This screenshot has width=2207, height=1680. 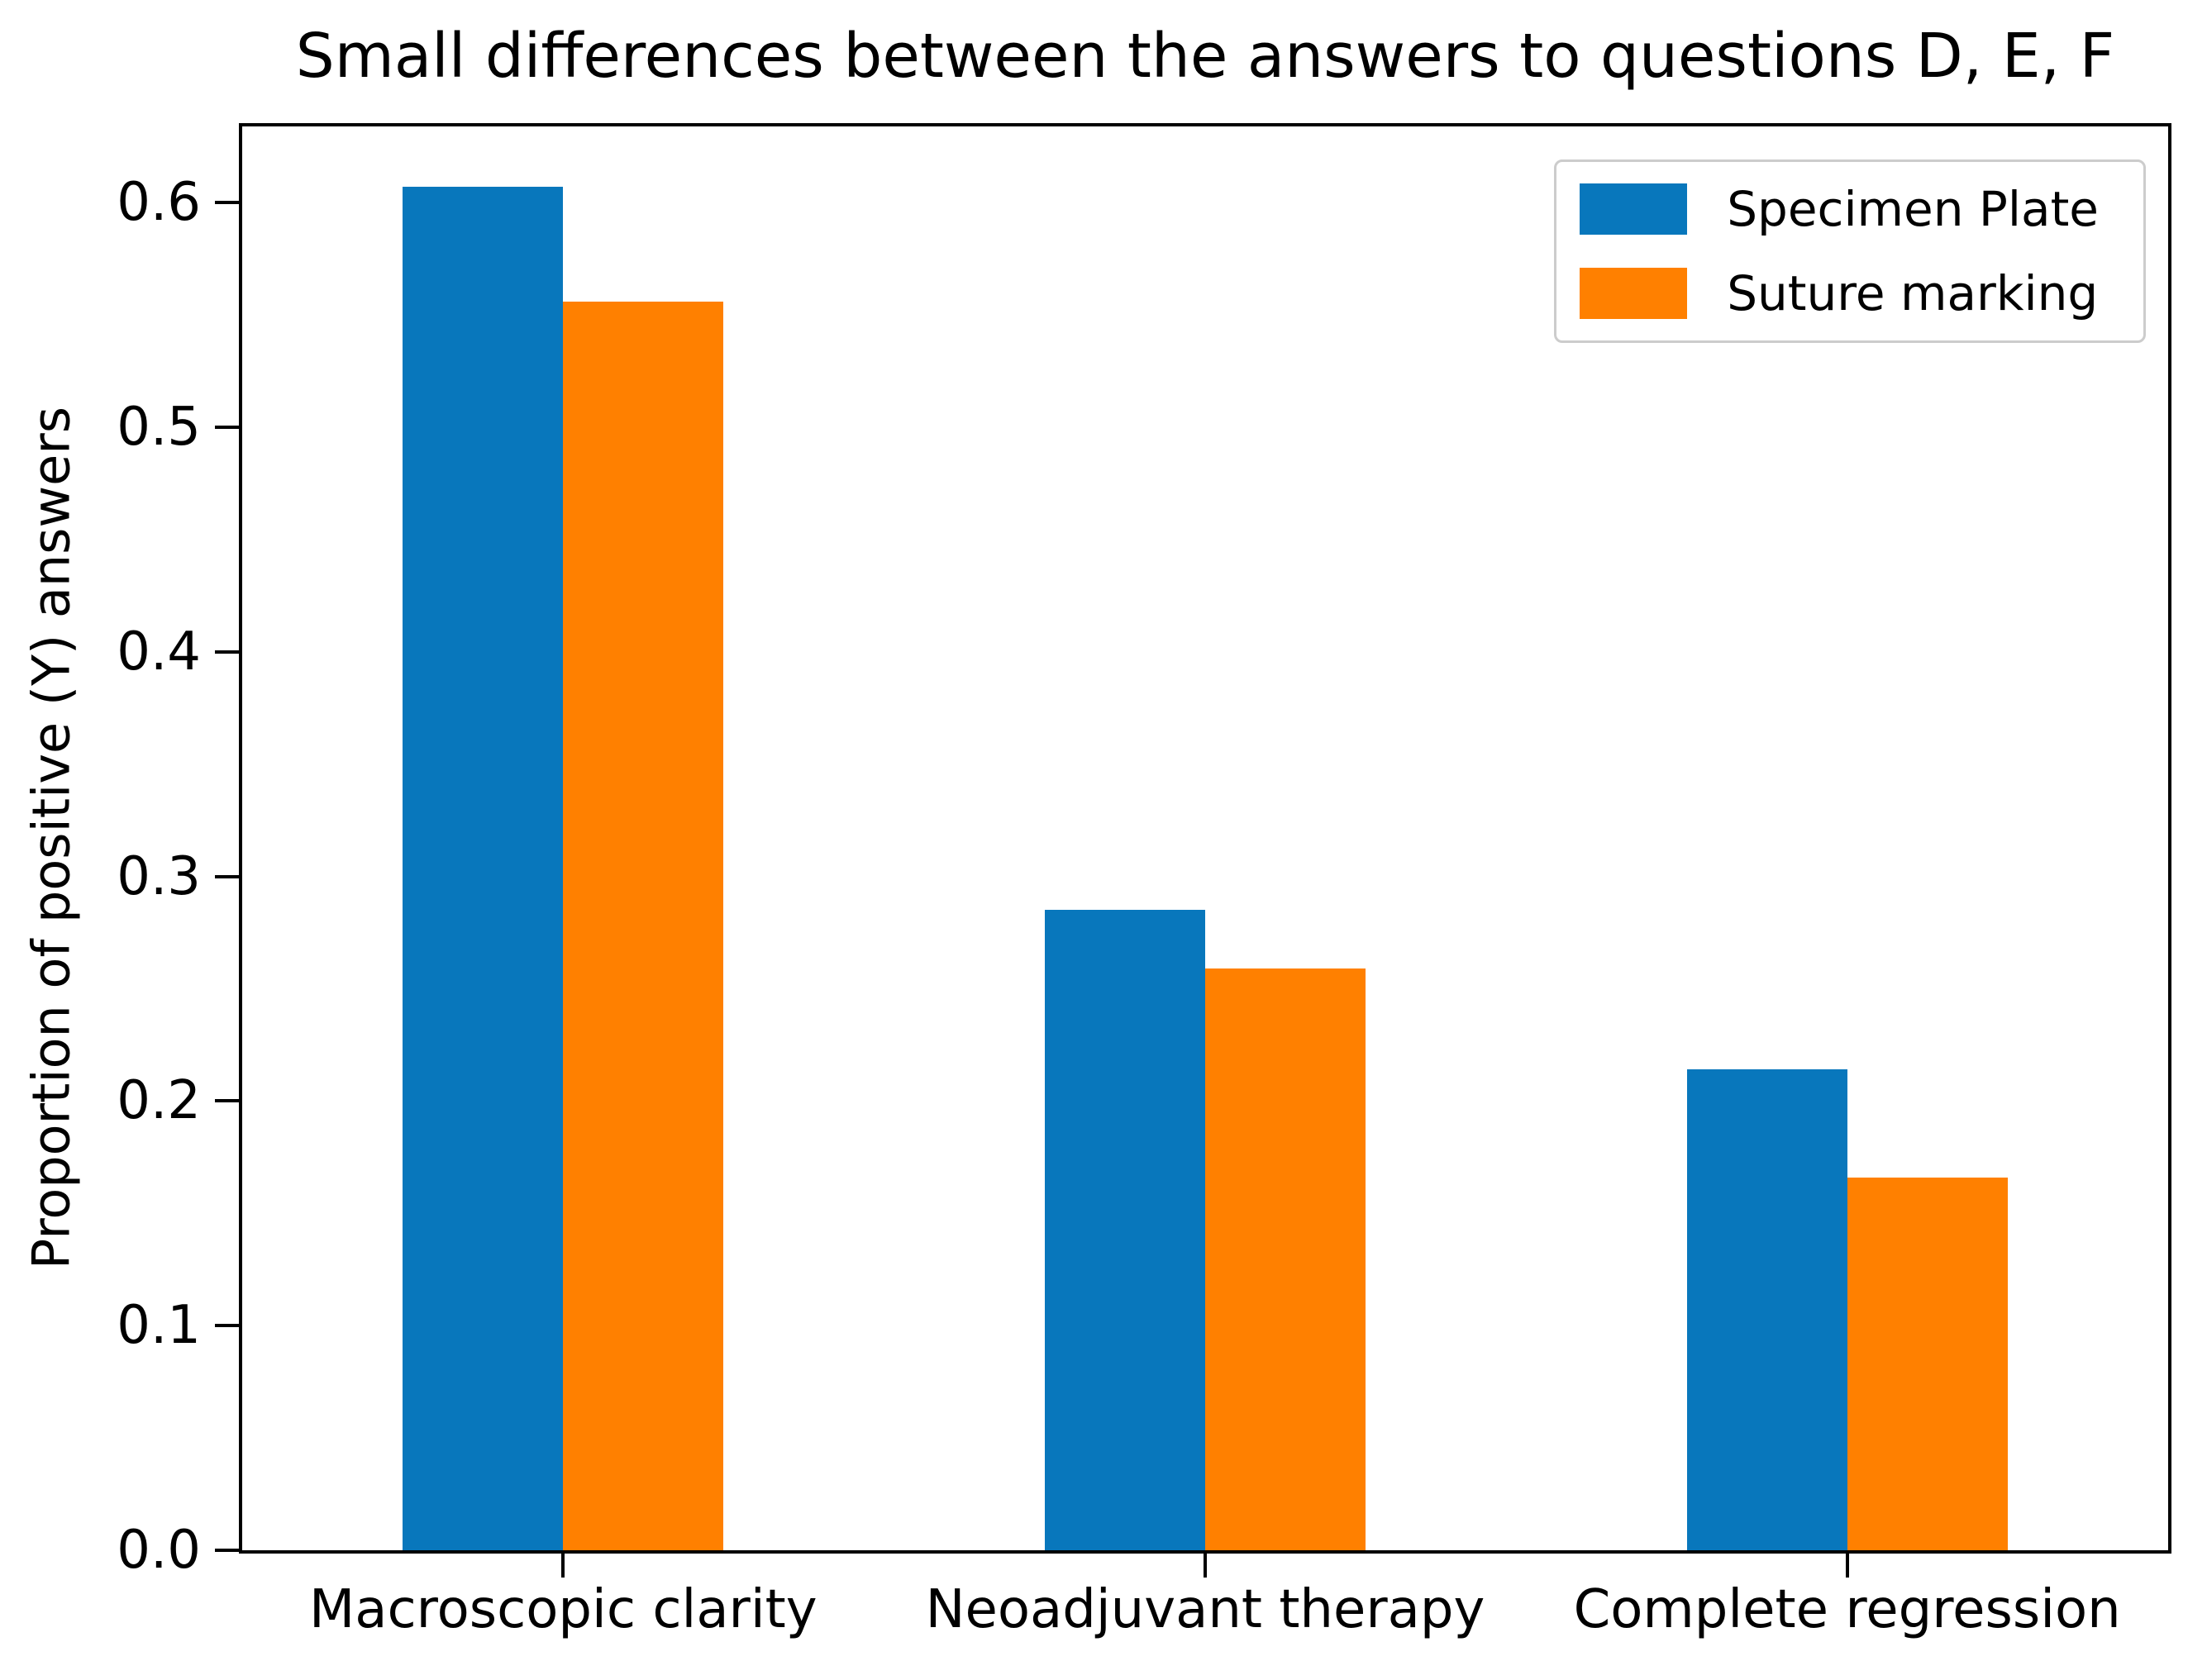 I want to click on y-tick-label: 0.0, so click(x=159, y=1550).